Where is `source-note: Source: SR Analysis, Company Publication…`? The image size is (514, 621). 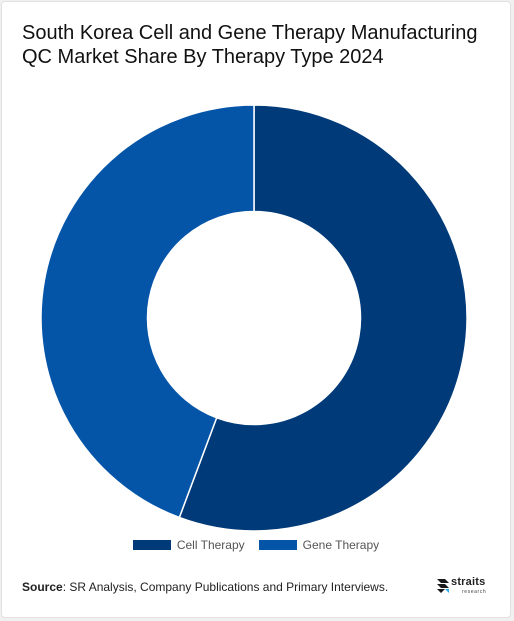
source-note: Source: SR Analysis, Company Publication… is located at coordinates (205, 587).